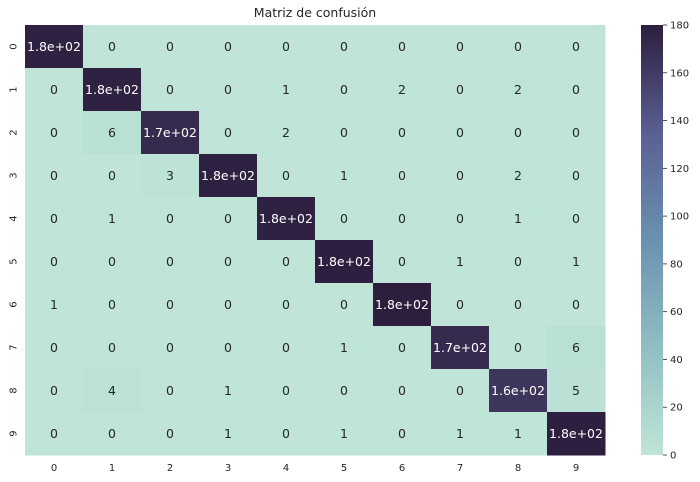 This screenshot has width=700, height=482. What do you see at coordinates (14, 304) in the screenshot?
I see `y-tick-label: 6` at bounding box center [14, 304].